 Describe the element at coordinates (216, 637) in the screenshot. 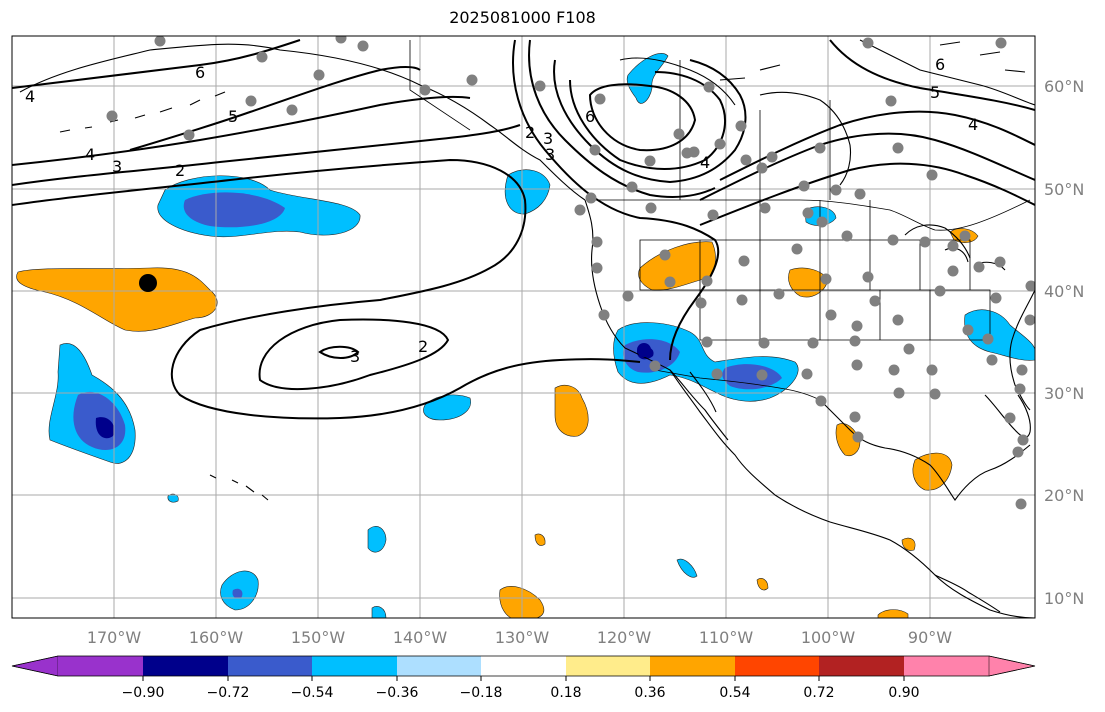

I see `lon-label: 160°W` at that location.